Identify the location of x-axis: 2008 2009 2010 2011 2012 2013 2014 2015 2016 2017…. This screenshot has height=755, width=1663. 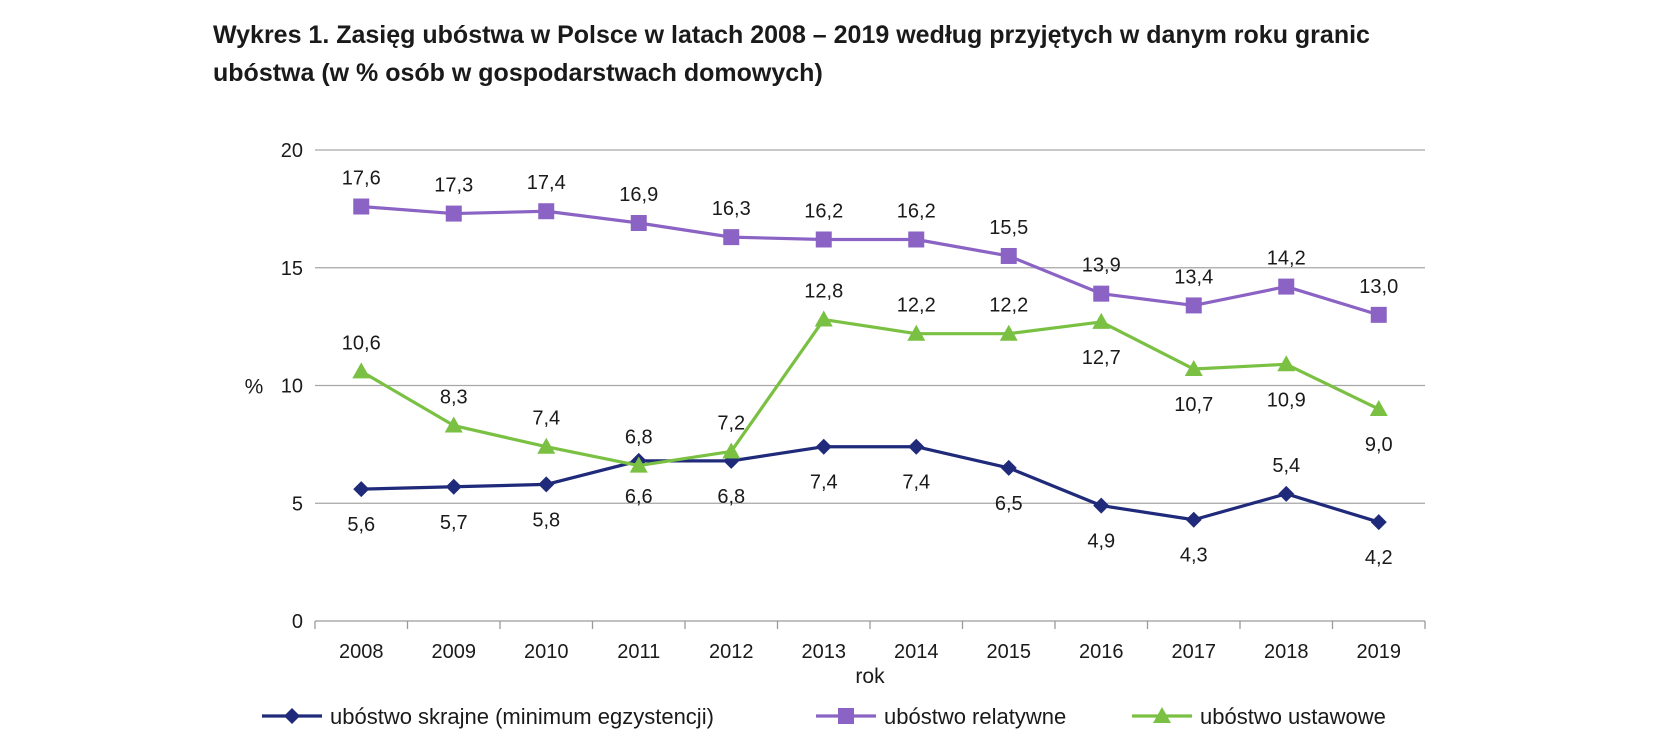
(870, 654).